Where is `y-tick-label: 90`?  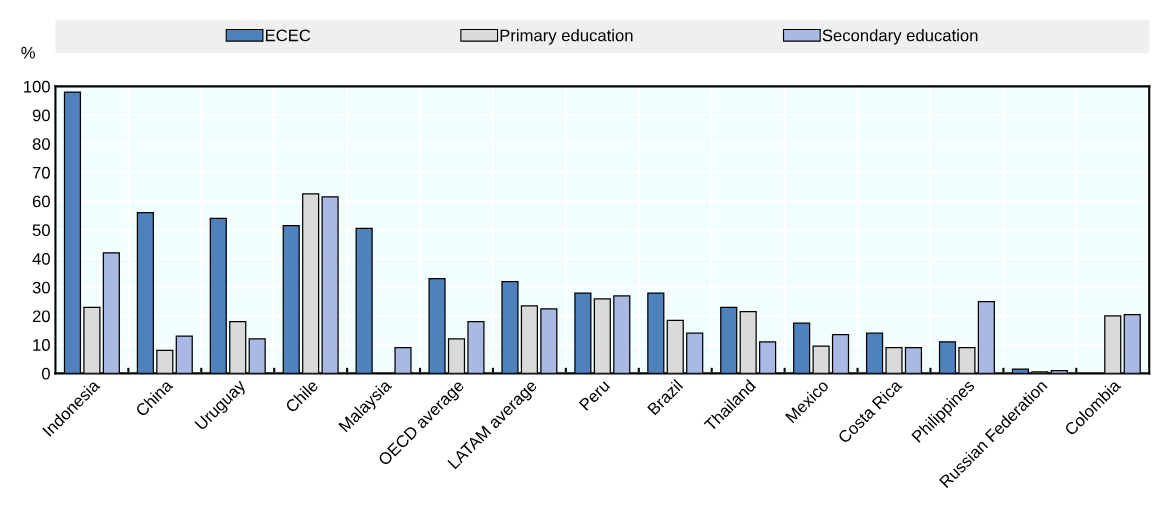 y-tick-label: 90 is located at coordinates (41, 115).